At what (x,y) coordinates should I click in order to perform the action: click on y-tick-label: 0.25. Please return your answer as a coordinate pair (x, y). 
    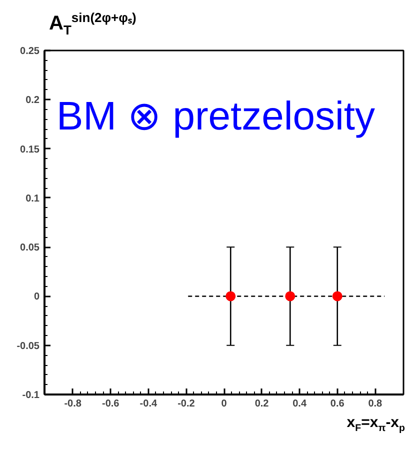
    Looking at the image, I should click on (30, 51).